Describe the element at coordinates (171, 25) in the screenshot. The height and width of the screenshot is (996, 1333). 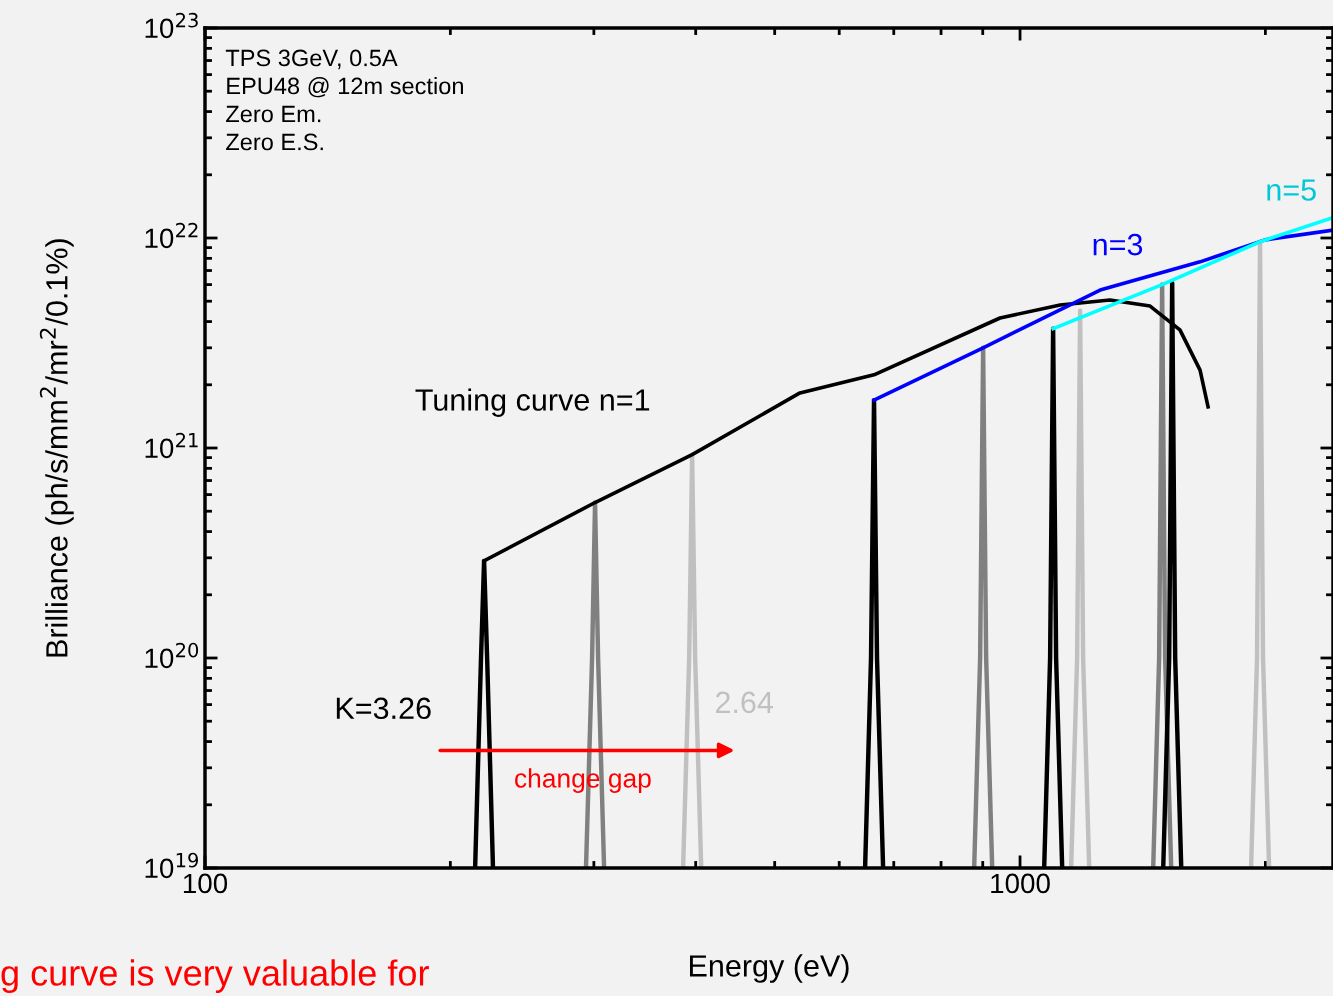
I see `y-tick-label: 10$^{23}$` at that location.